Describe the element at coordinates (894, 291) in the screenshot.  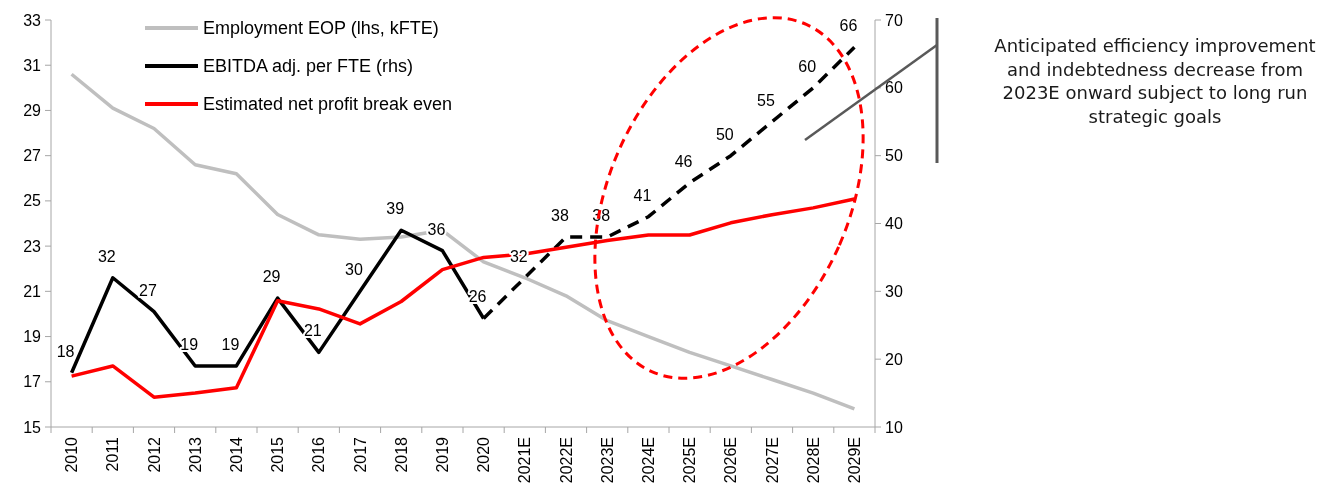
I see `y2-tick-label: 30` at that location.